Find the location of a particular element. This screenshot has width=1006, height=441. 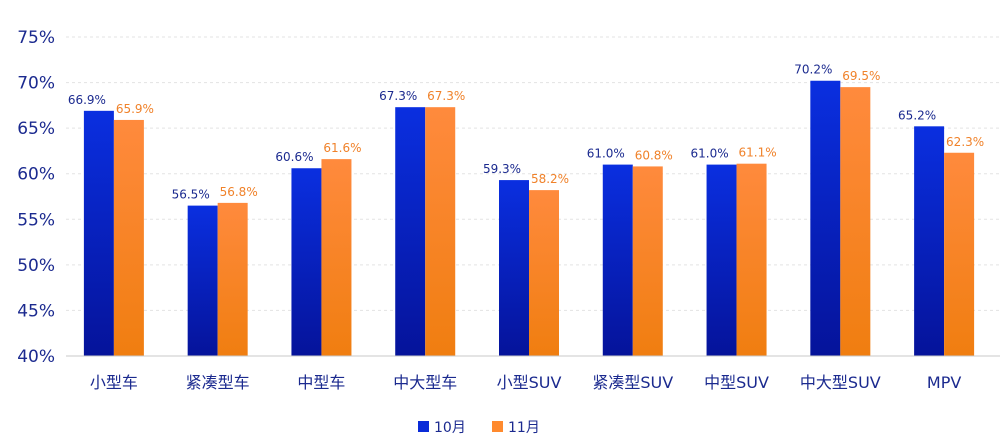

y-tick-label: 60% is located at coordinates (36, 175).